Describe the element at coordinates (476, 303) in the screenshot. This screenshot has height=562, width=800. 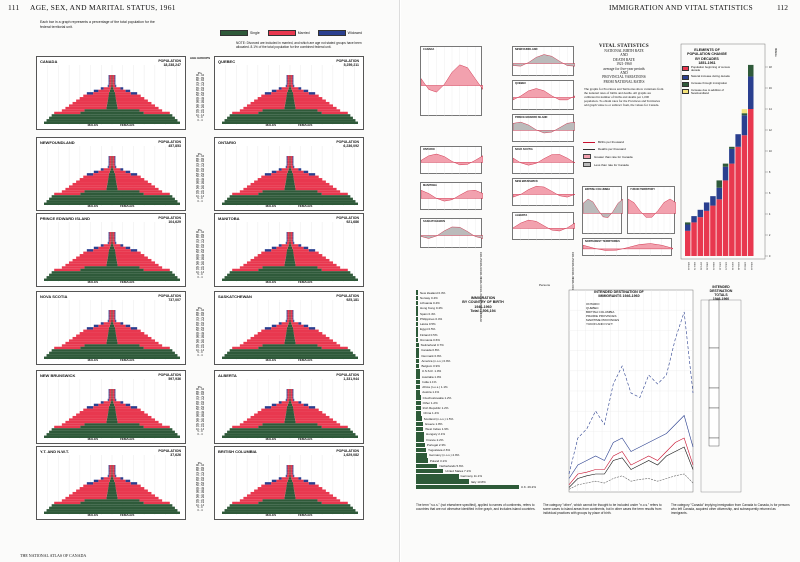
I see `immigration-row: Lithuania 0.4%` at that location.